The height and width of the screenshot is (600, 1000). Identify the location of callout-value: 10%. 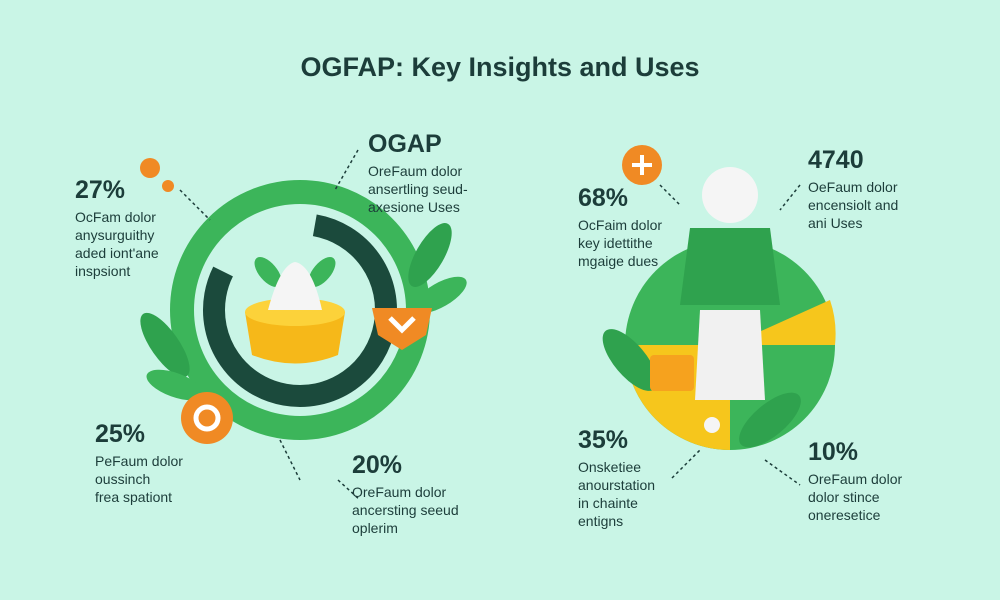
(833, 452).